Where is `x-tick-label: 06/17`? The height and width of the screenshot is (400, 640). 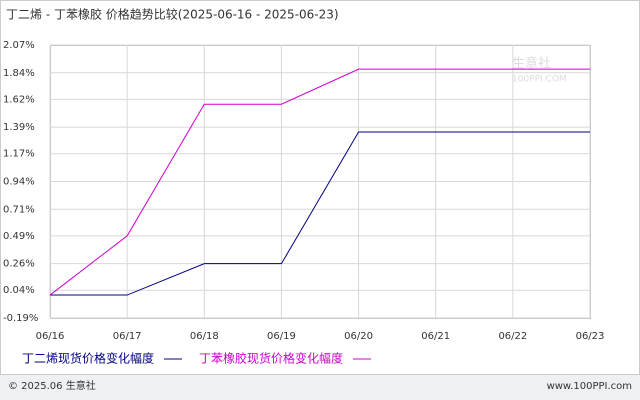
x-tick-label: 06/17 is located at coordinates (127, 336).